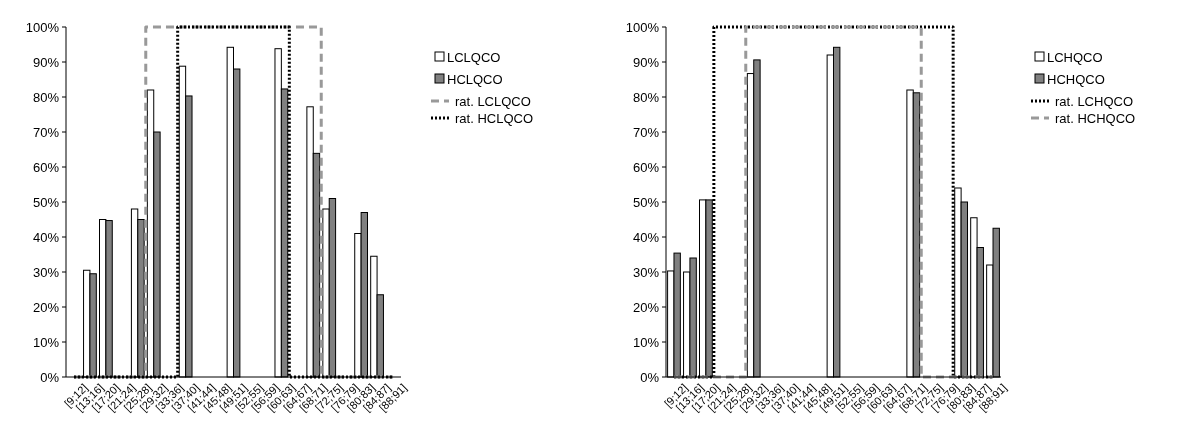  What do you see at coordinates (494, 118) in the screenshot?
I see `legend-label: rat. HCLQCO` at bounding box center [494, 118].